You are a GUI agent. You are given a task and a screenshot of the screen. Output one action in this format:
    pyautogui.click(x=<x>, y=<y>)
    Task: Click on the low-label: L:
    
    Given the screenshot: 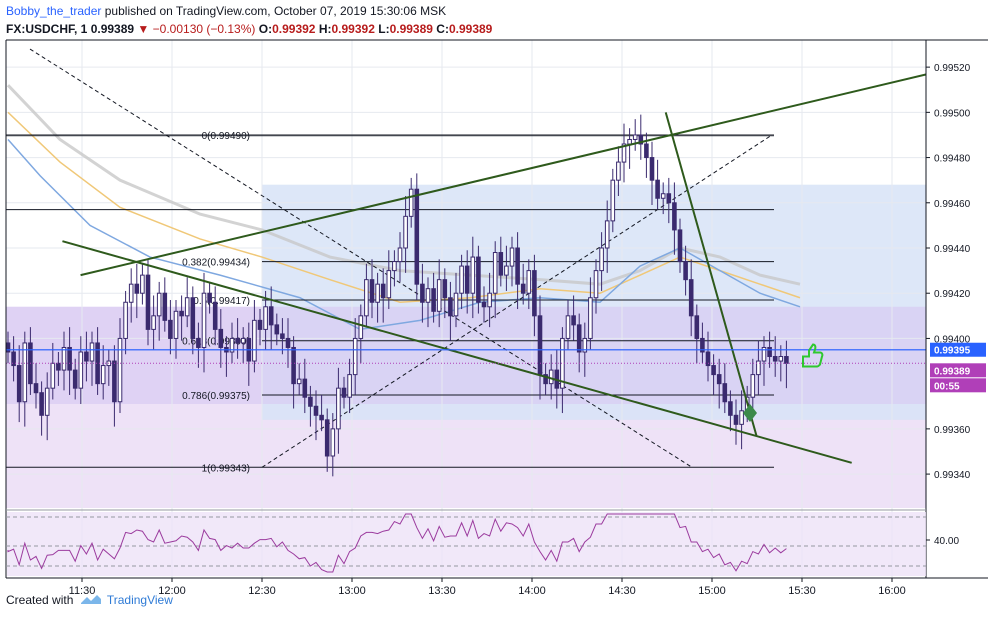 What is the action you would take?
    pyautogui.click(x=384, y=29)
    